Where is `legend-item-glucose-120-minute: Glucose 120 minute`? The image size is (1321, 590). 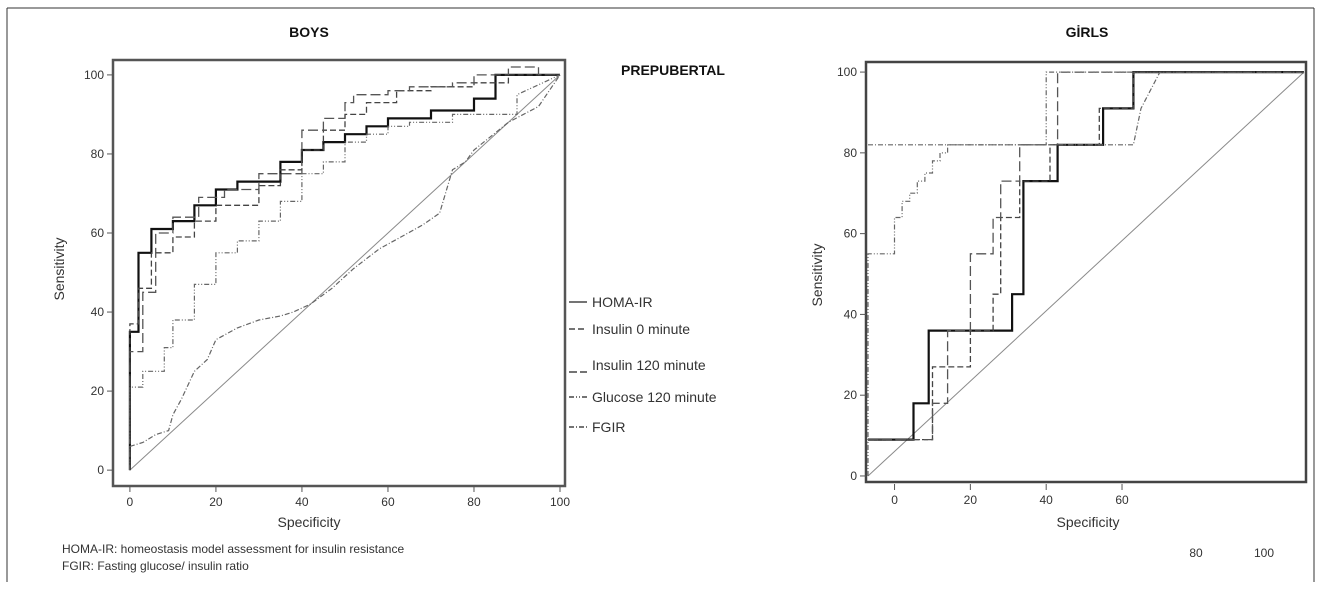
legend-item-glucose-120-minute: Glucose 120 minute is located at coordinates (643, 397).